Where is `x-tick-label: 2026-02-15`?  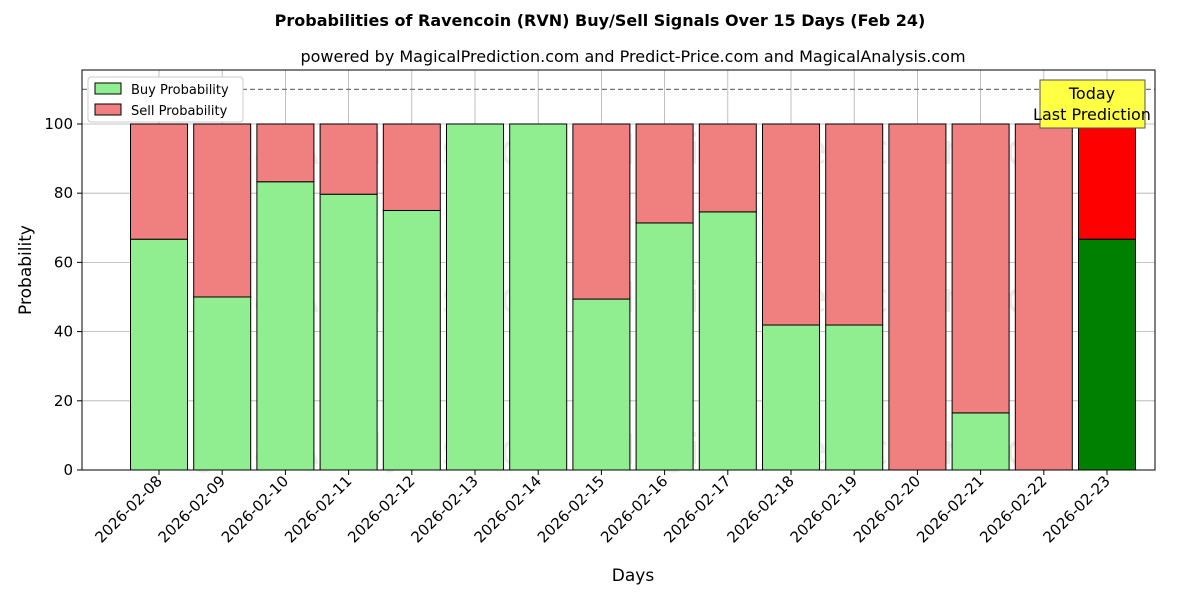 x-tick-label: 2026-02-15 is located at coordinates (571, 509).